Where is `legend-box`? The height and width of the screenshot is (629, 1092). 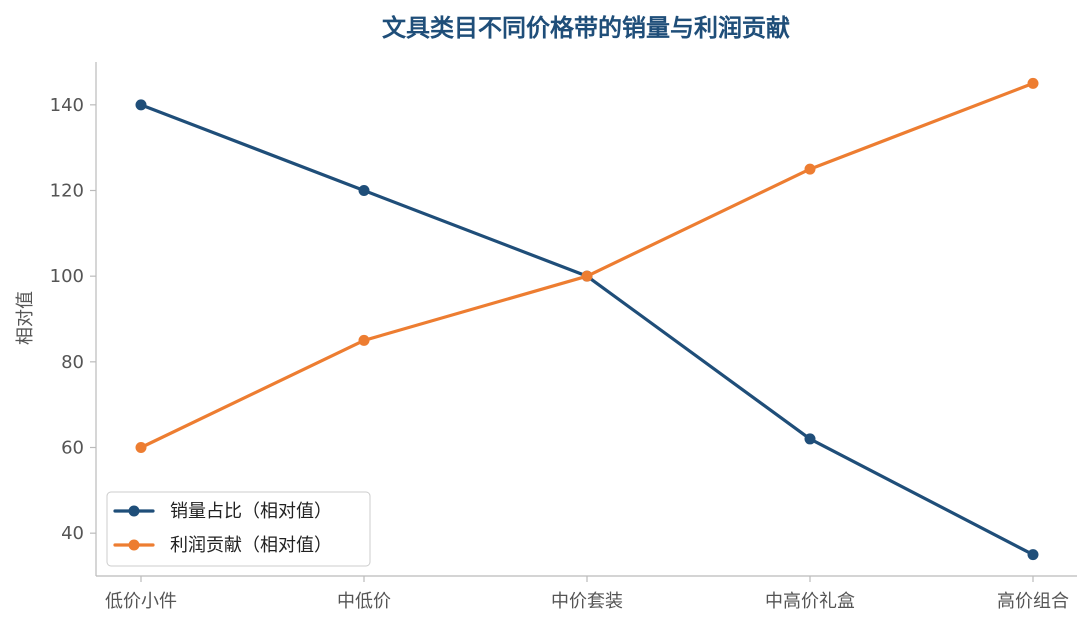 legend-box is located at coordinates (238, 529).